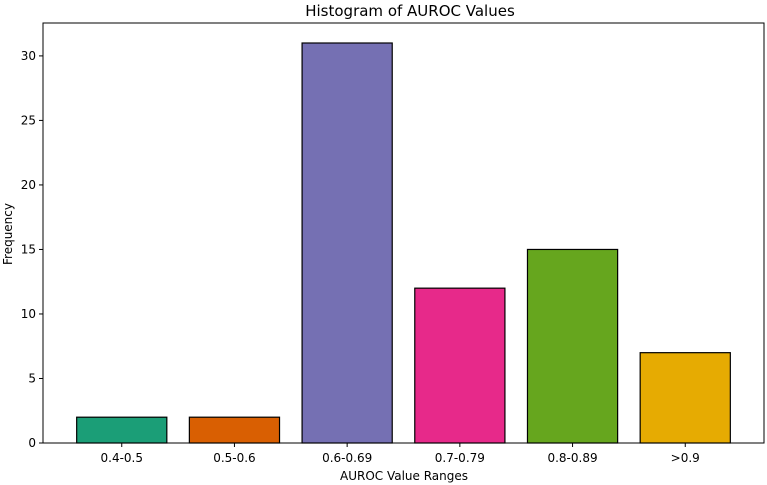 The width and height of the screenshot is (767, 485). Describe the element at coordinates (122, 458) in the screenshot. I see `x-tick-label: 0.4-0.5` at that location.